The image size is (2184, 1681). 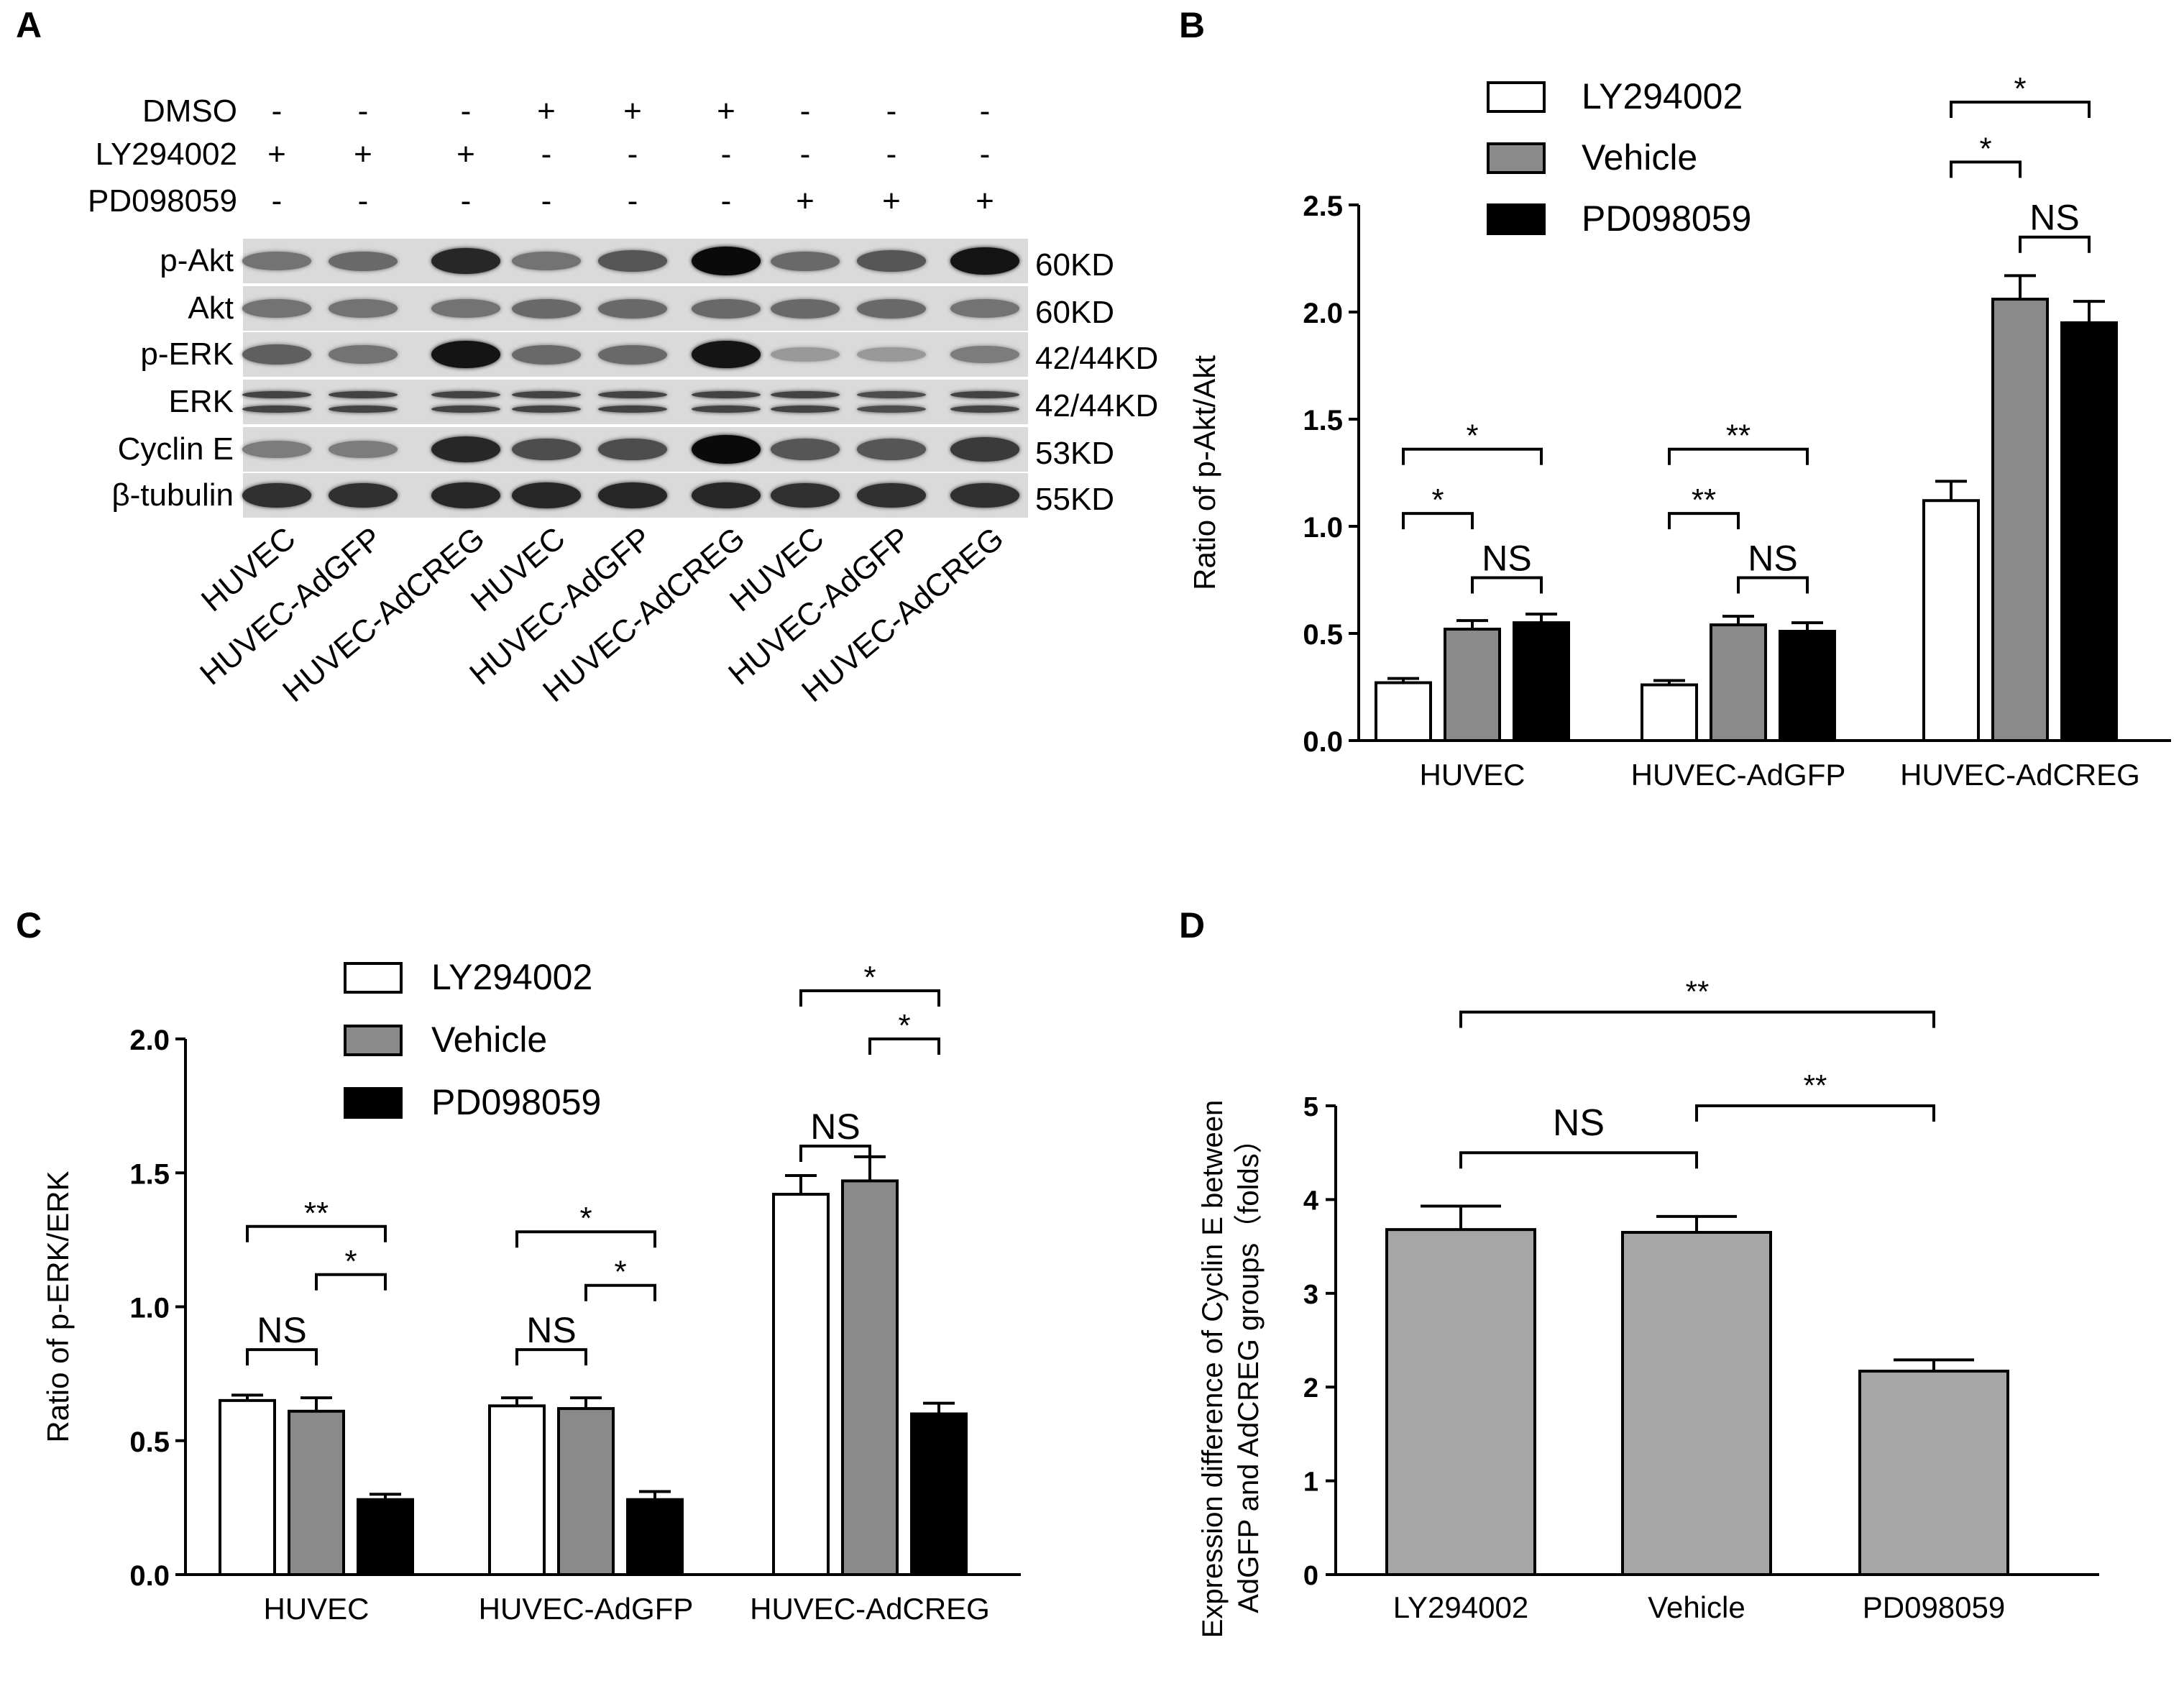 I want to click on y-tick-label: 0.5, so click(x=149, y=1442).